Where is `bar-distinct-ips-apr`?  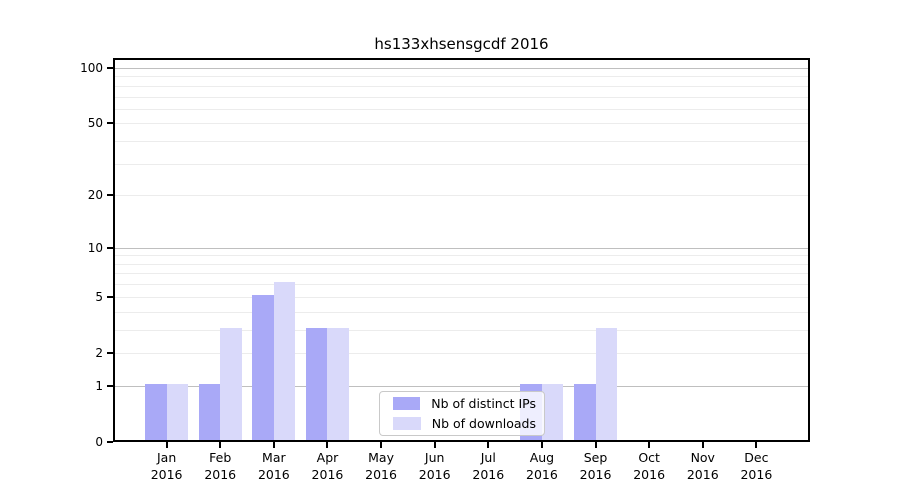 bar-distinct-ips-apr is located at coordinates (316, 383).